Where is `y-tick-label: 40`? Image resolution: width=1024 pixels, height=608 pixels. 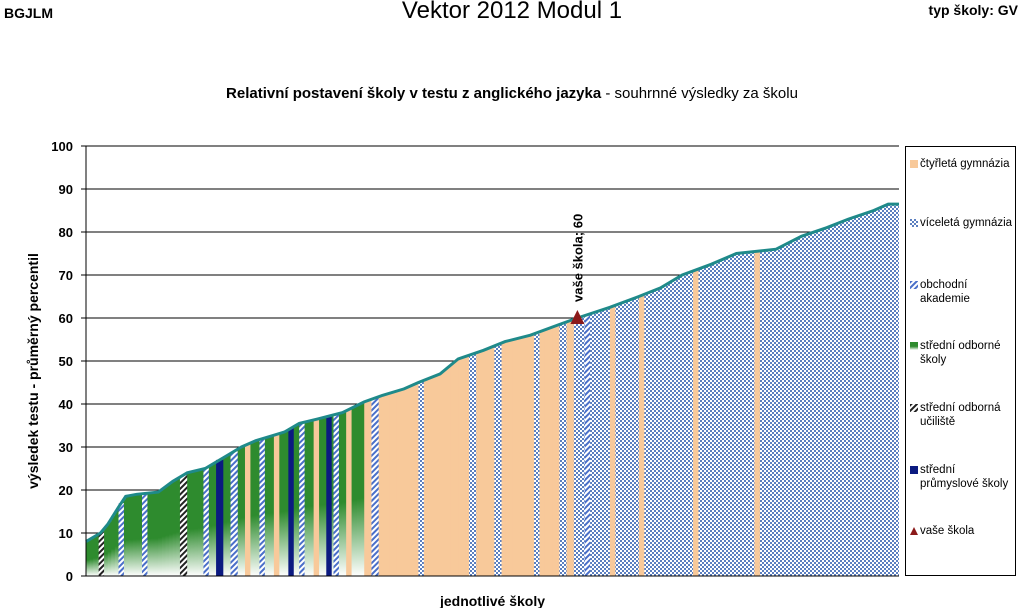 y-tick-label: 40 is located at coordinates (66, 404).